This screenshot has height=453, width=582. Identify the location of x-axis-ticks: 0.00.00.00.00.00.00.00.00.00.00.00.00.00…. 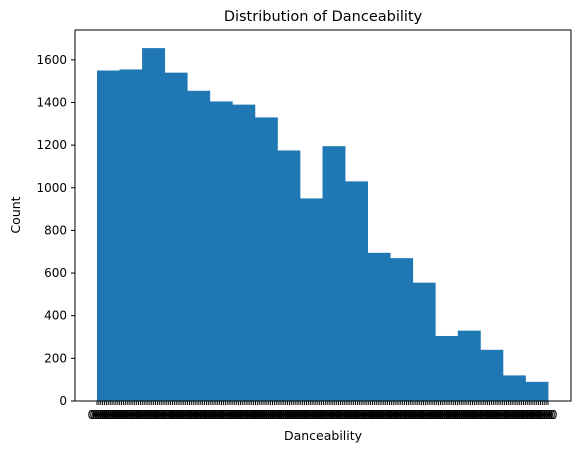
(322, 411).